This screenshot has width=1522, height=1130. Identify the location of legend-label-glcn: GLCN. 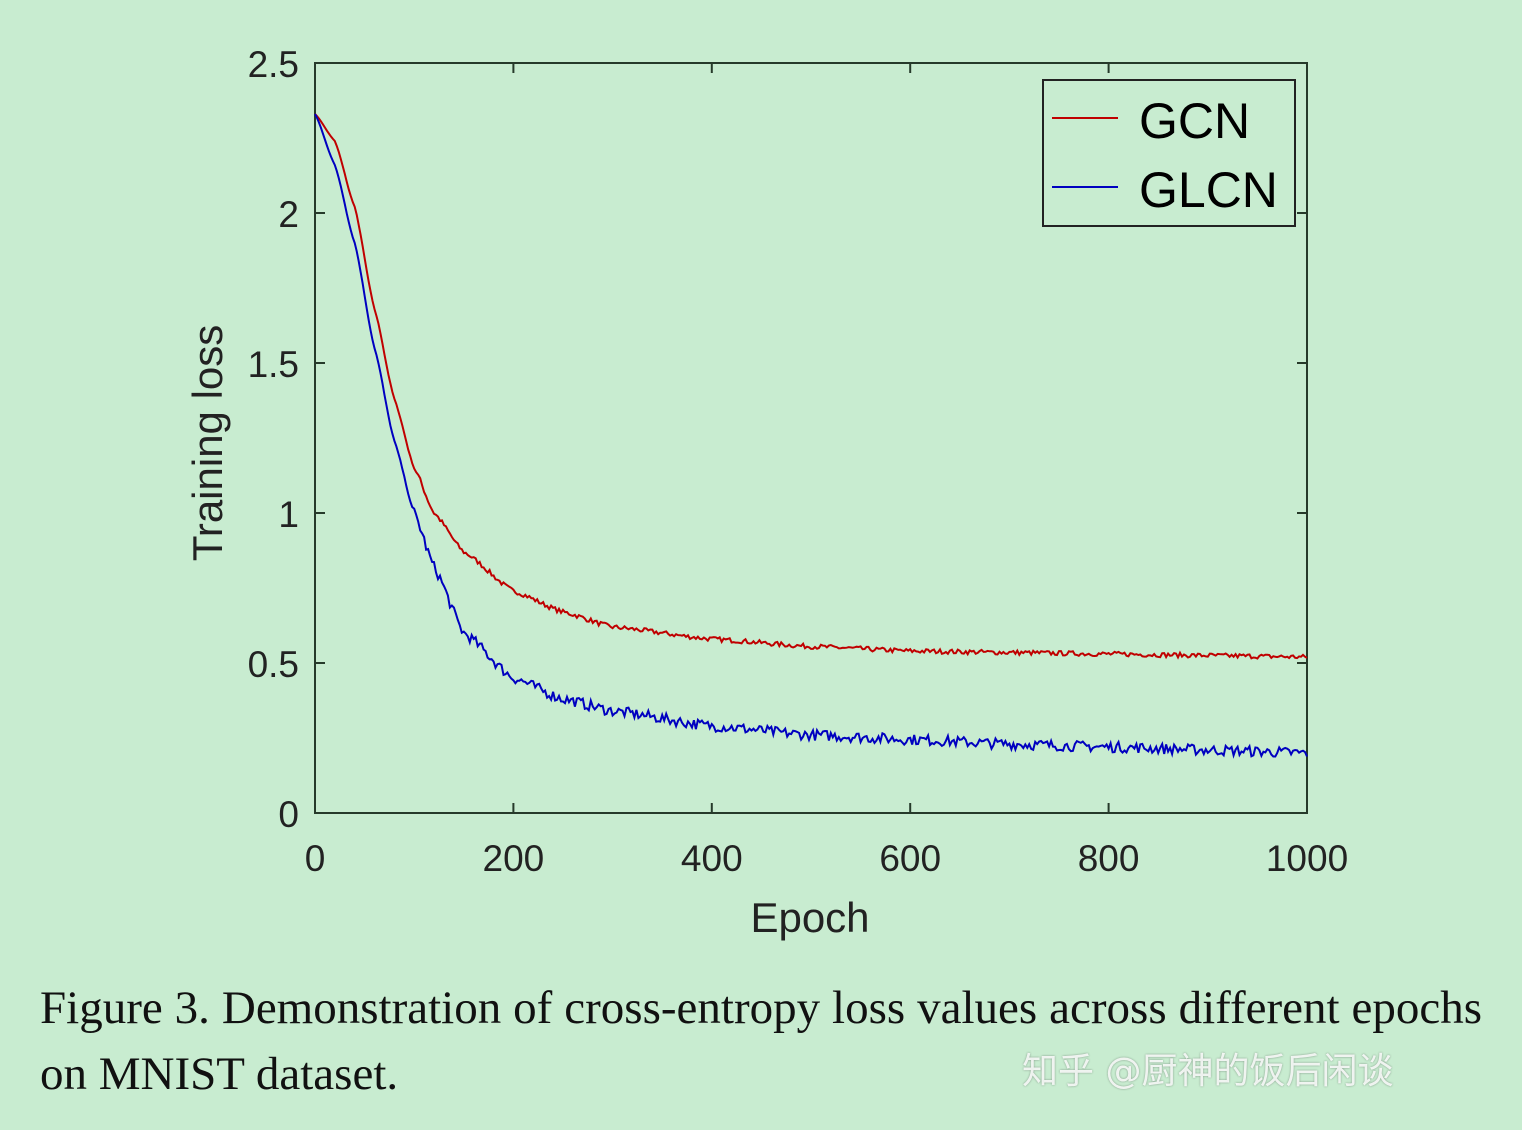
(1208, 190).